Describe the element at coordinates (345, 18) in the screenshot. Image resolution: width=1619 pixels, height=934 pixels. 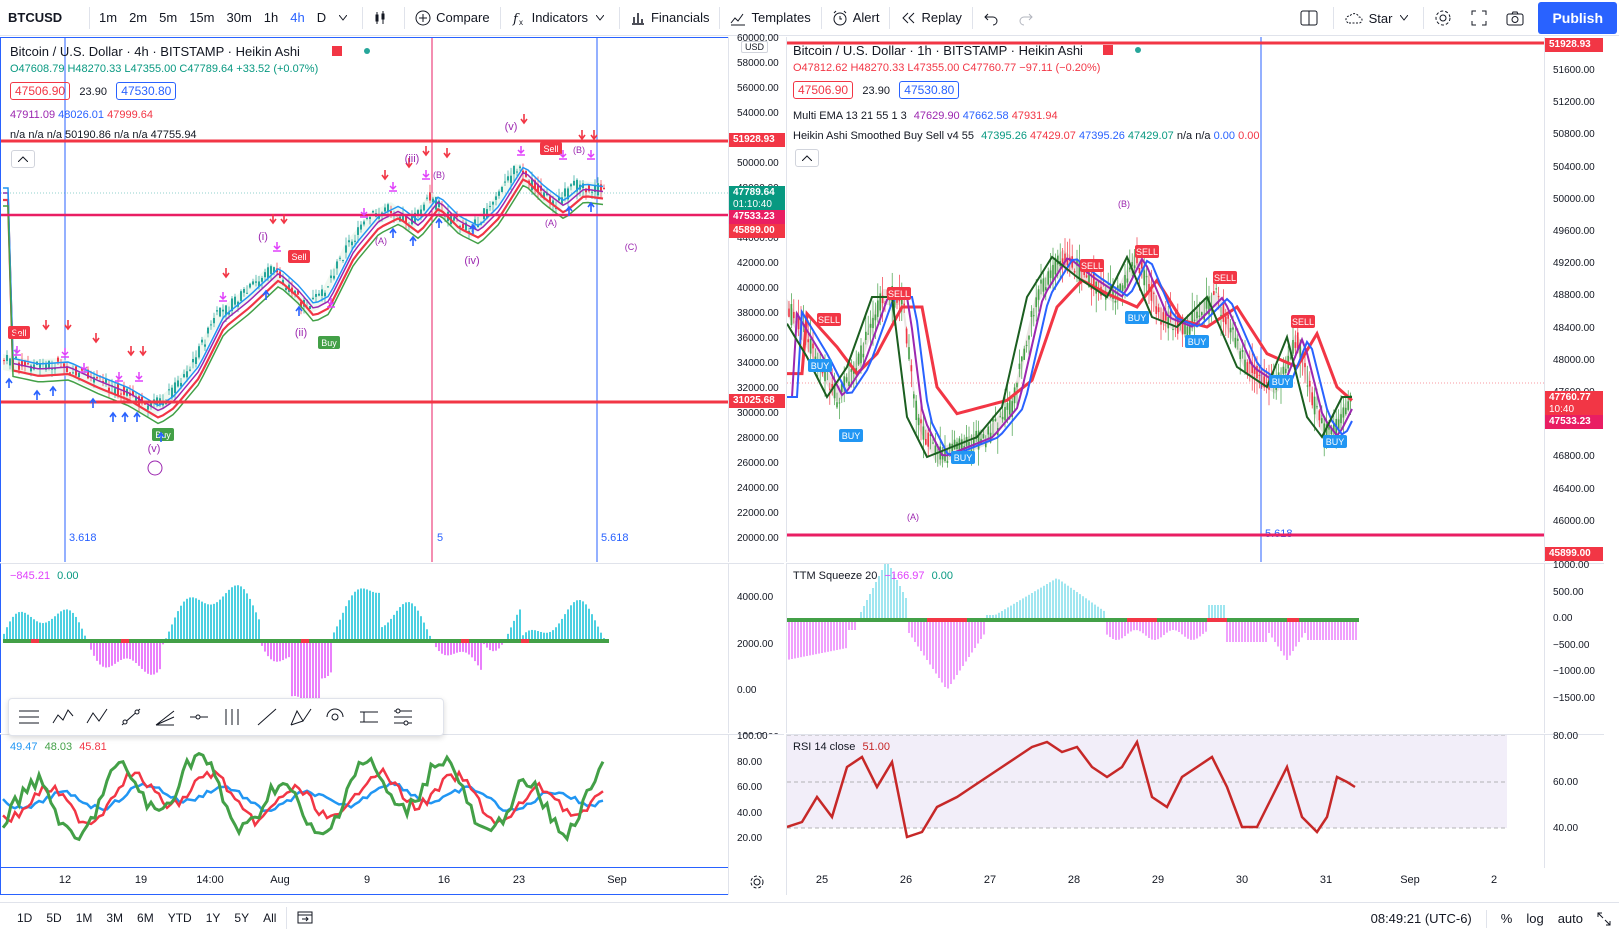
I see `timeframe-dropdown` at that location.